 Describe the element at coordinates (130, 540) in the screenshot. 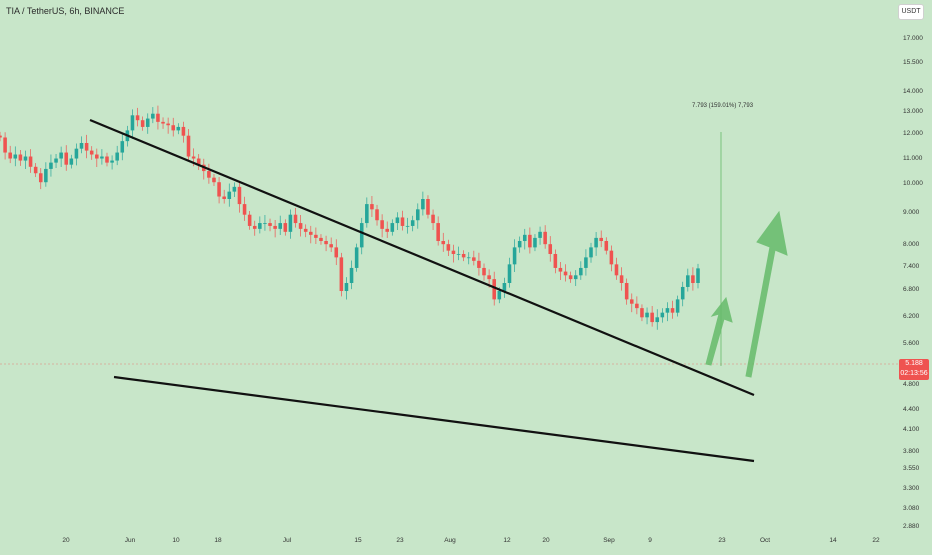

I see `x-tick-label: Jun` at that location.